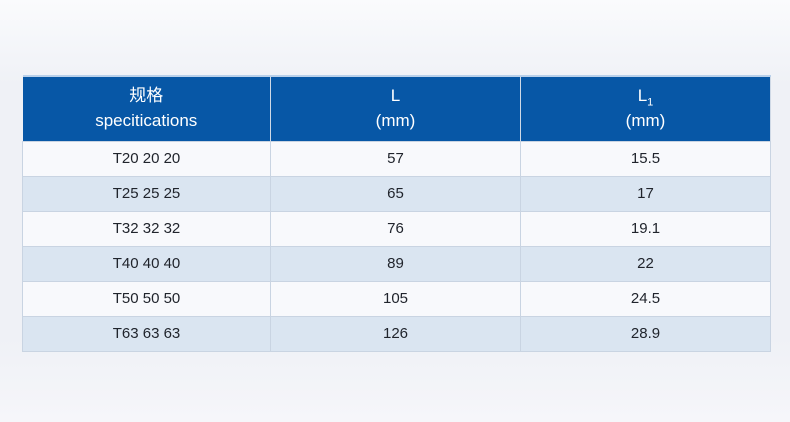 The width and height of the screenshot is (790, 422). What do you see at coordinates (645, 120) in the screenshot?
I see `header-l1-line2: (mm)` at bounding box center [645, 120].